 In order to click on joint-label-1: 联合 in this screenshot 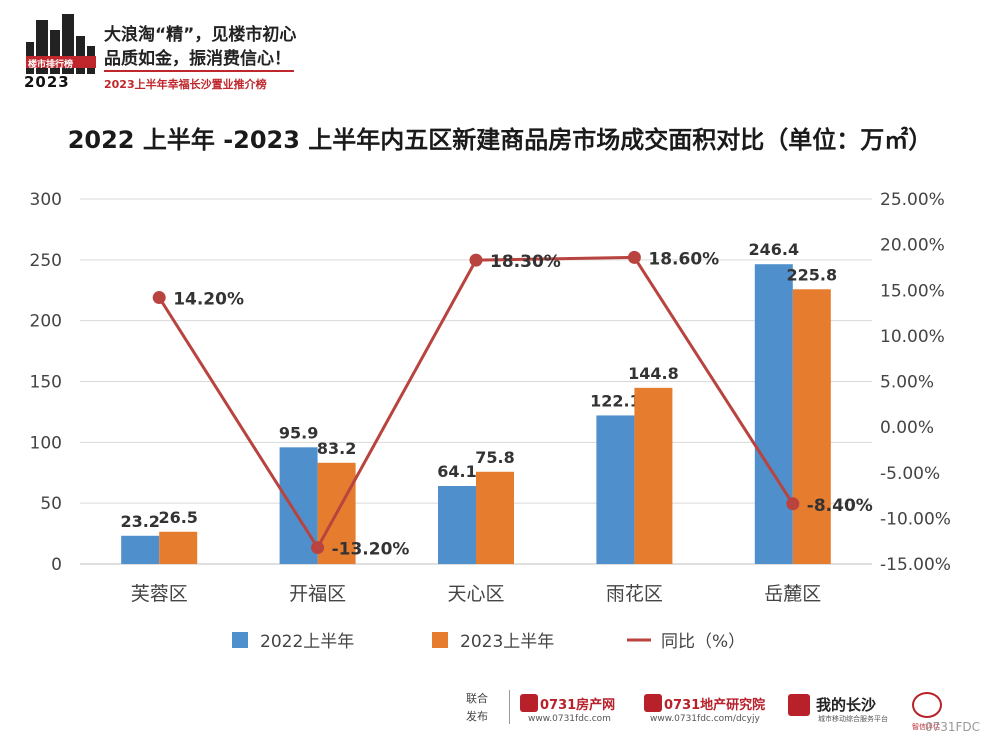, I will do `click(477, 698)`.